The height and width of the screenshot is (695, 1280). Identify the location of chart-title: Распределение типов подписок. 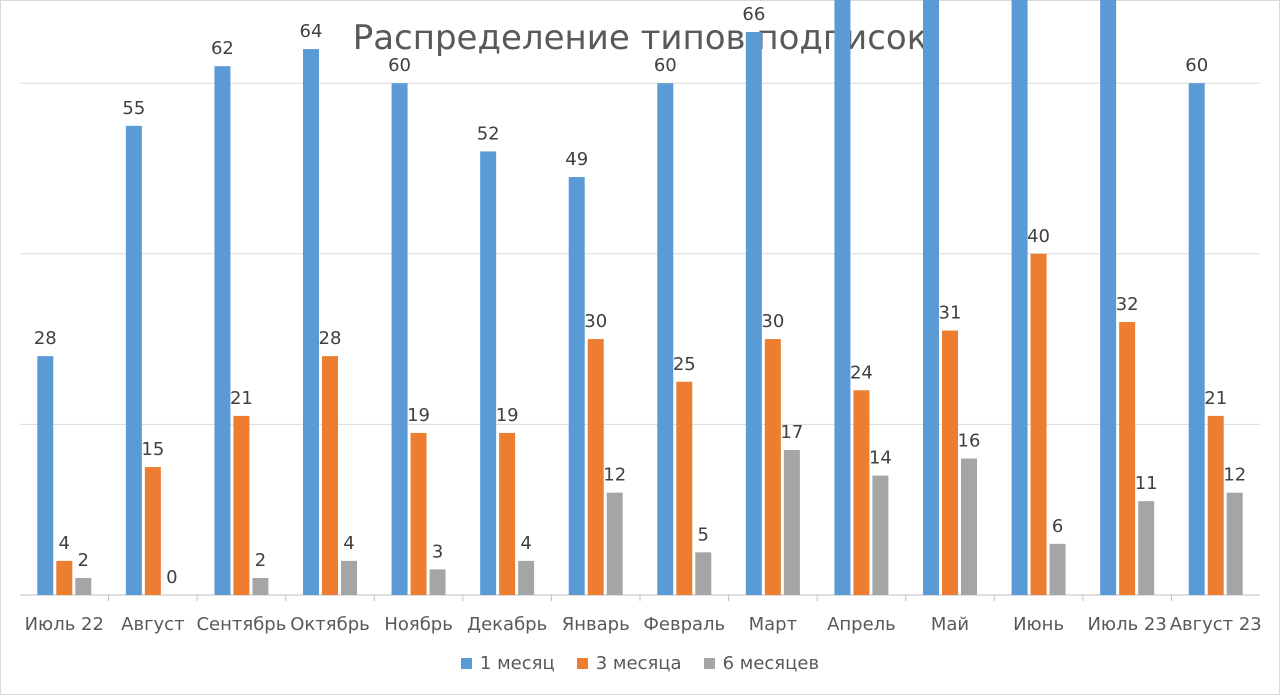
(640, 38).